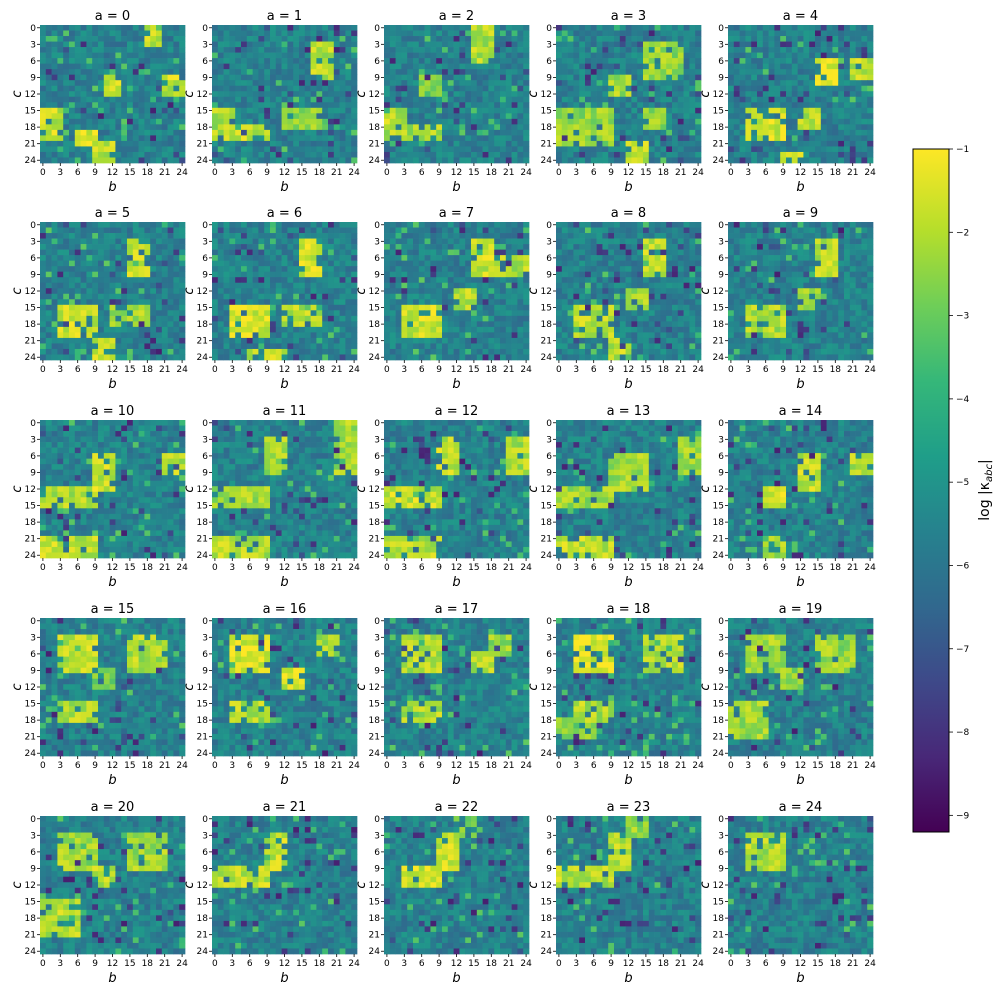 The width and height of the screenshot is (996, 1003). What do you see at coordinates (17, 290) in the screenshot?
I see `y-axis-label: c` at bounding box center [17, 290].